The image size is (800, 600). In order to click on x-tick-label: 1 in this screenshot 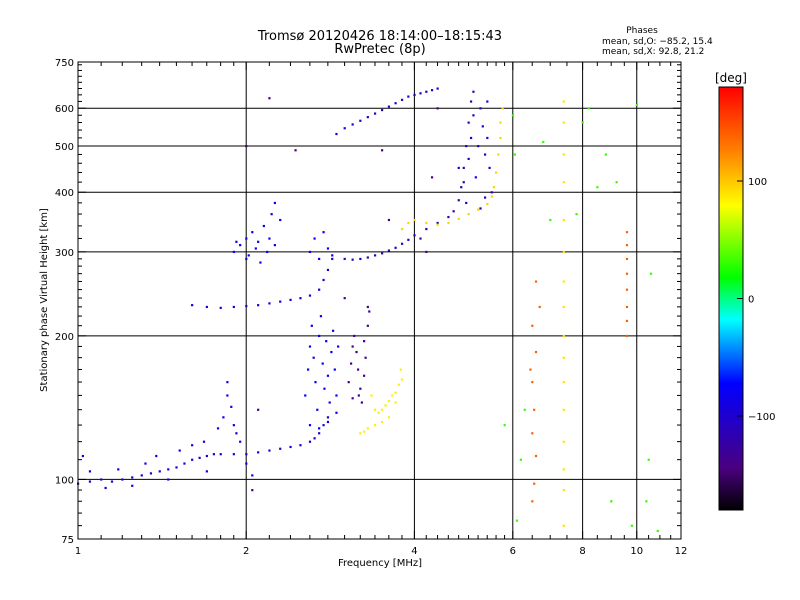, I will do `click(78, 551)`.